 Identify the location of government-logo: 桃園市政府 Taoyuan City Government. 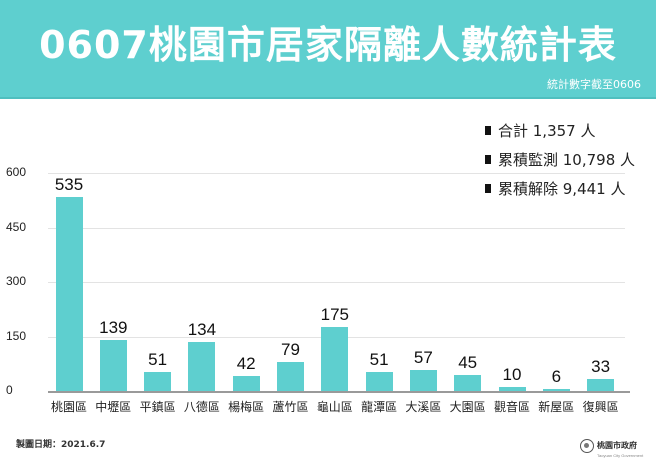
(611, 445).